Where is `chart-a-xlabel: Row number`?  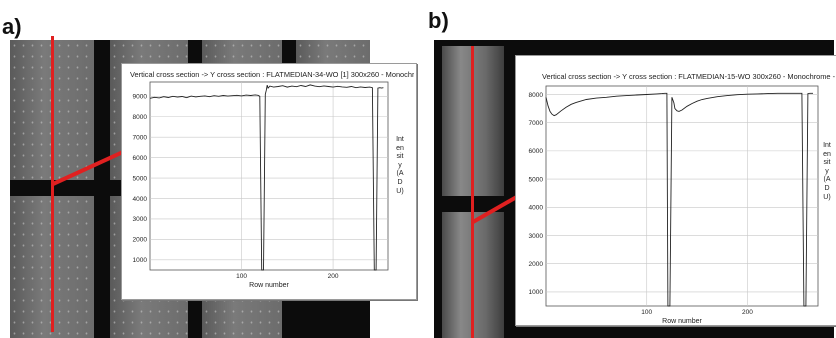
chart-a-xlabel: Row number is located at coordinates (269, 285).